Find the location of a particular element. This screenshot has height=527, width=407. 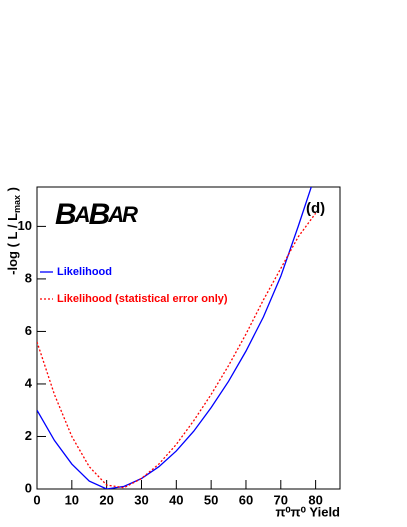

y-tick-label: 10 is located at coordinates (25, 225).